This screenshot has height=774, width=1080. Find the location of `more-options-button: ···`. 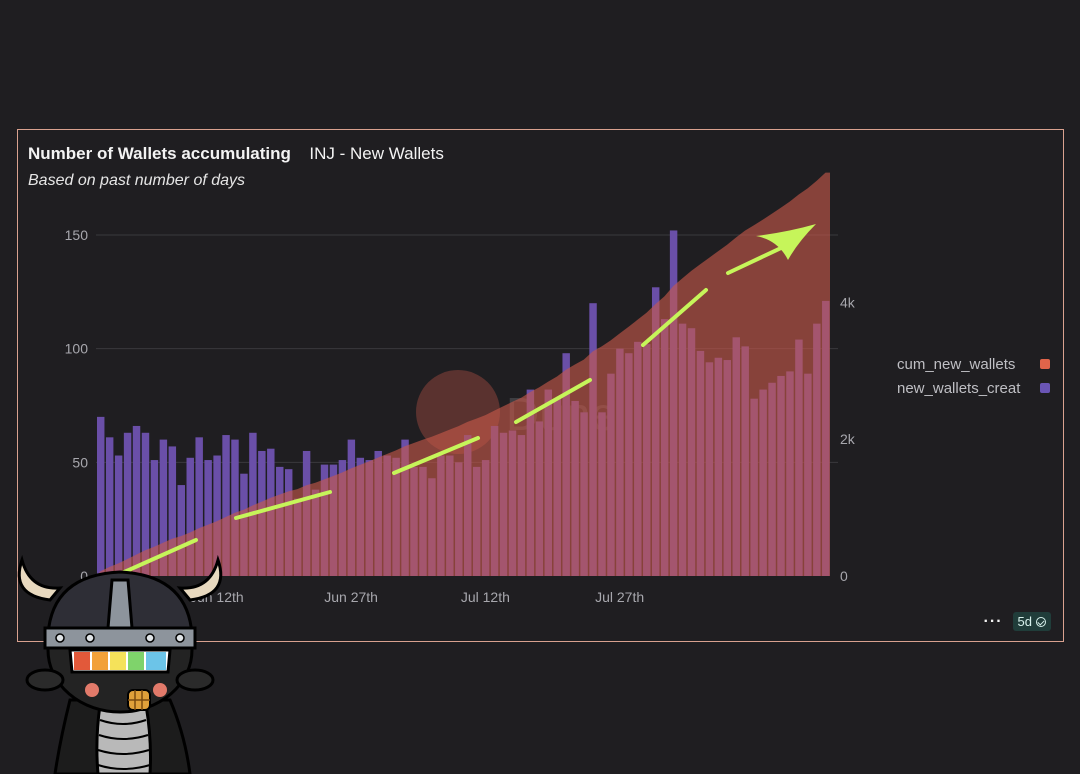

more-options-button: ··· is located at coordinates (993, 621).